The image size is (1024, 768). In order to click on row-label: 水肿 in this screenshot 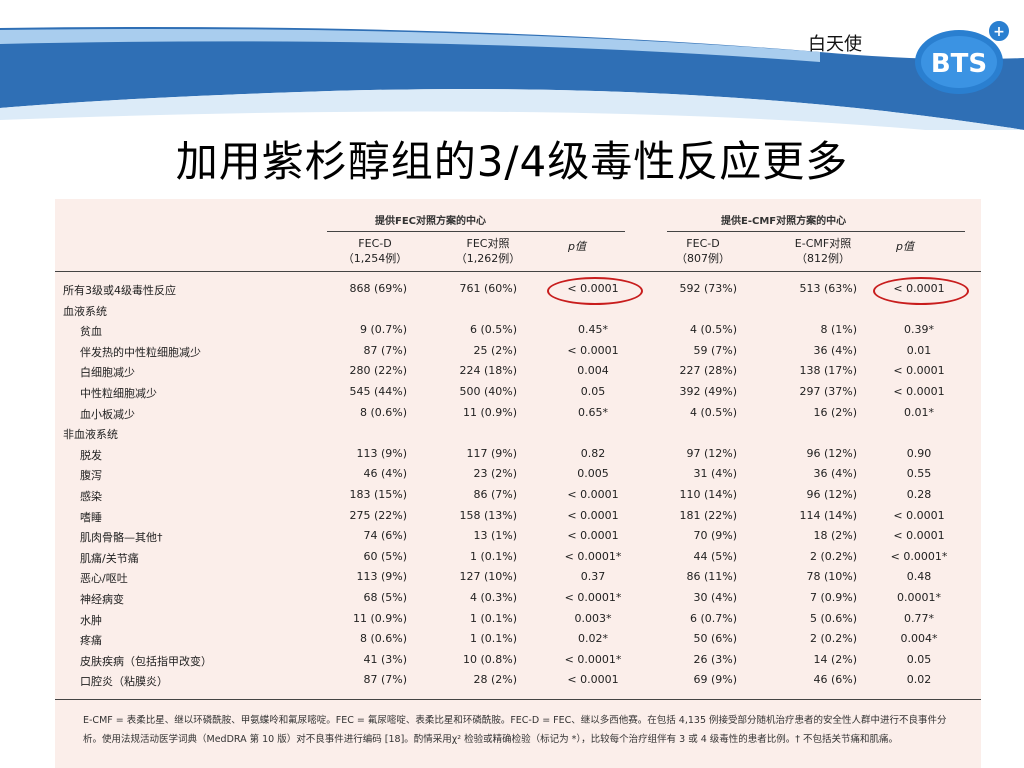, I will do `click(91, 620)`.